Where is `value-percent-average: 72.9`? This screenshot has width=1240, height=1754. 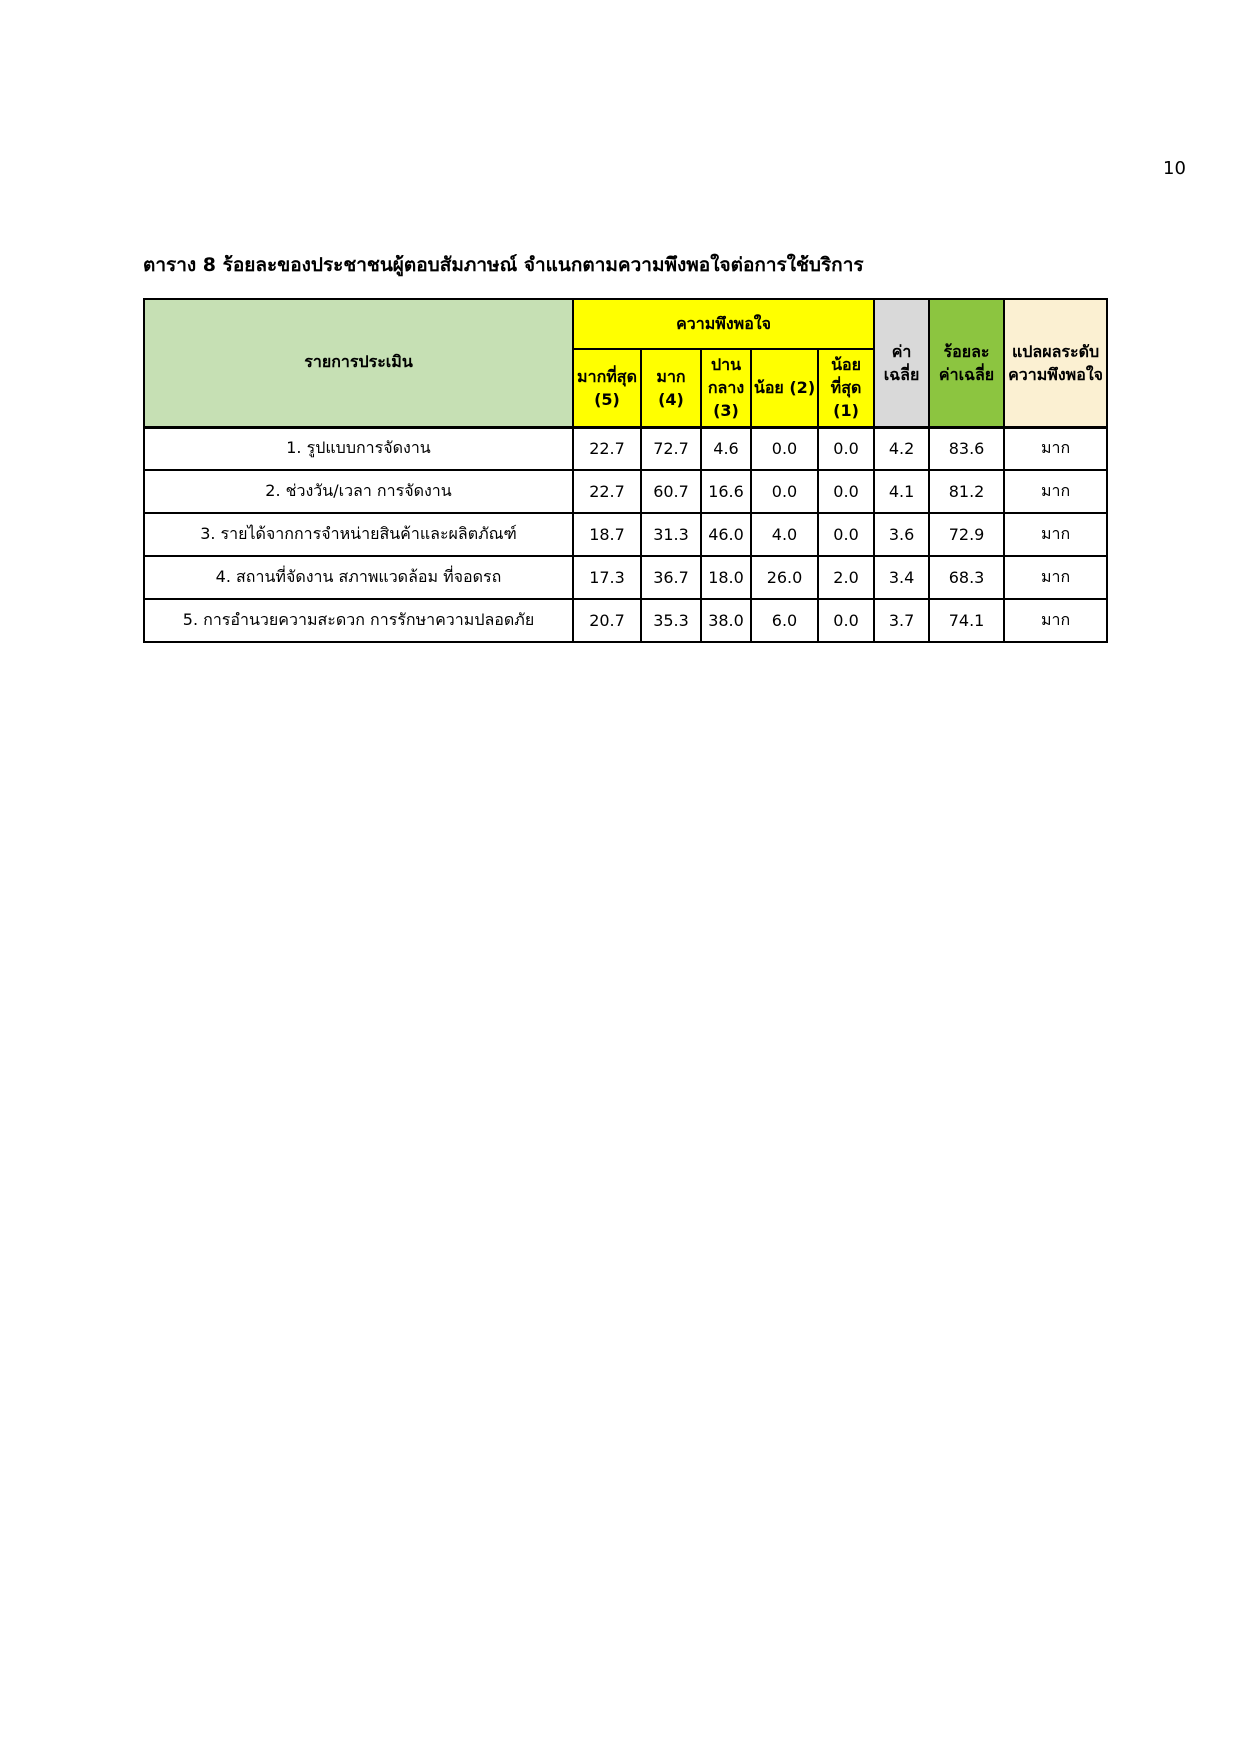 value-percent-average: 72.9 is located at coordinates (967, 534).